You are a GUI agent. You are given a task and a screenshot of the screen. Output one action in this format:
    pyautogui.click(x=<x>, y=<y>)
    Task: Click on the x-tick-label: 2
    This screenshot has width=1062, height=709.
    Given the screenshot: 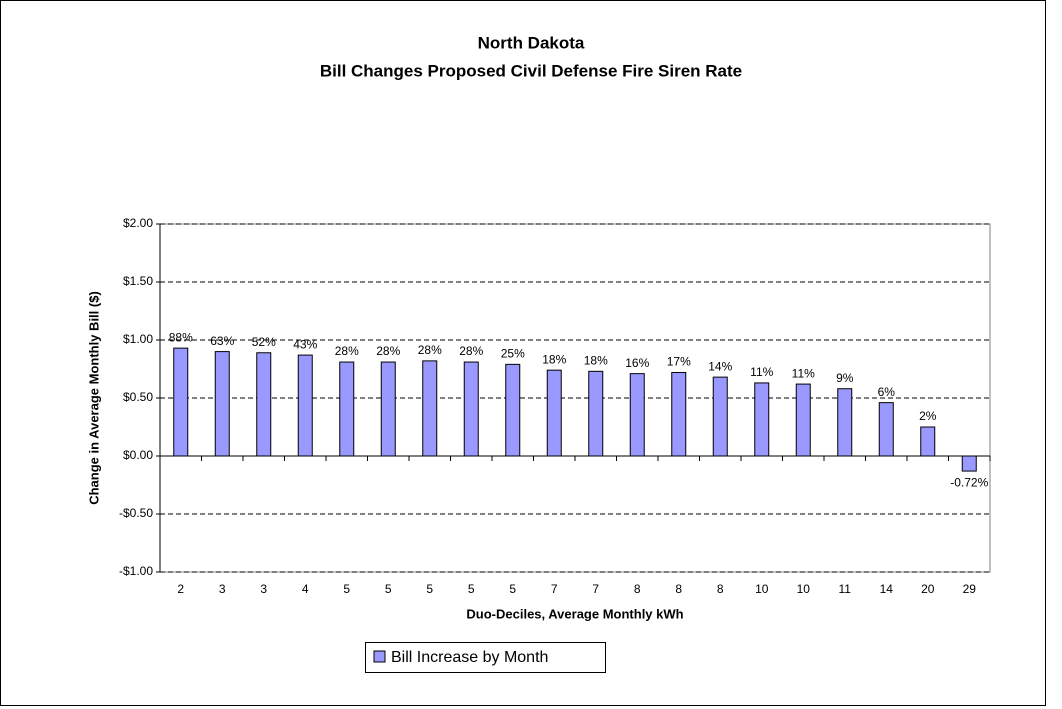 What is the action you would take?
    pyautogui.click(x=180, y=589)
    